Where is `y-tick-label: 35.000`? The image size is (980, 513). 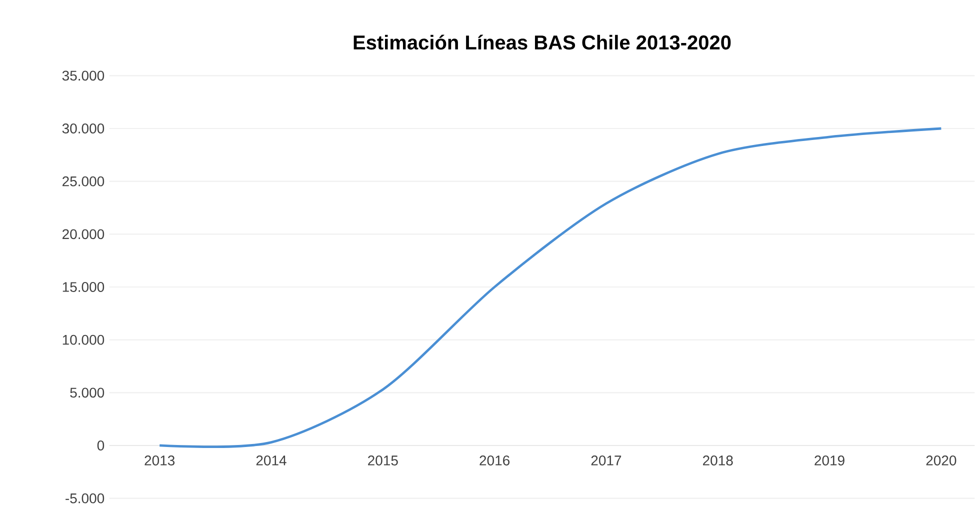 y-tick-label: 35.000 is located at coordinates (83, 75).